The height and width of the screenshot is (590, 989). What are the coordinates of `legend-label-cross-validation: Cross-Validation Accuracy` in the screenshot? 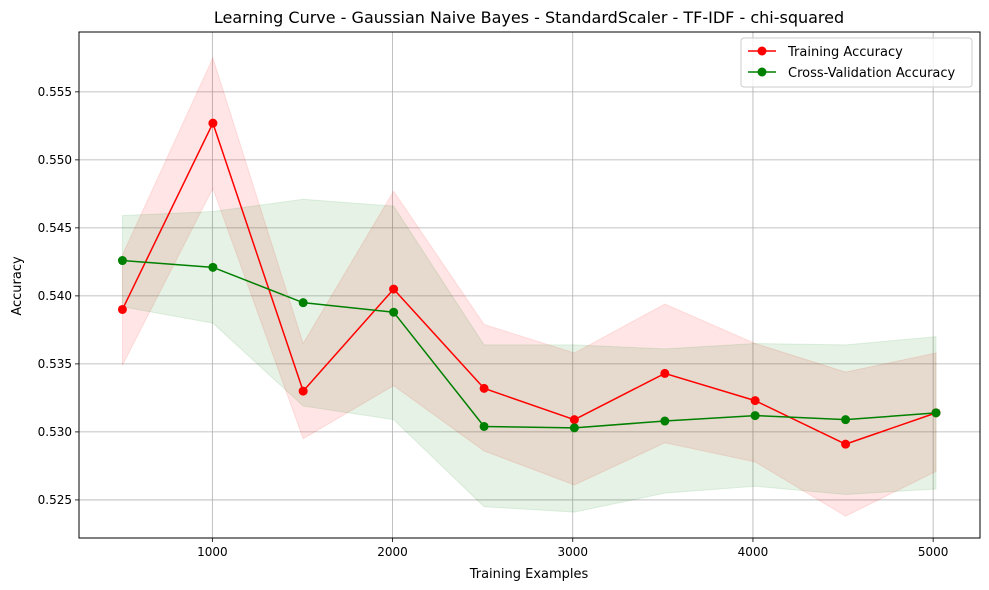 It's located at (872, 73).